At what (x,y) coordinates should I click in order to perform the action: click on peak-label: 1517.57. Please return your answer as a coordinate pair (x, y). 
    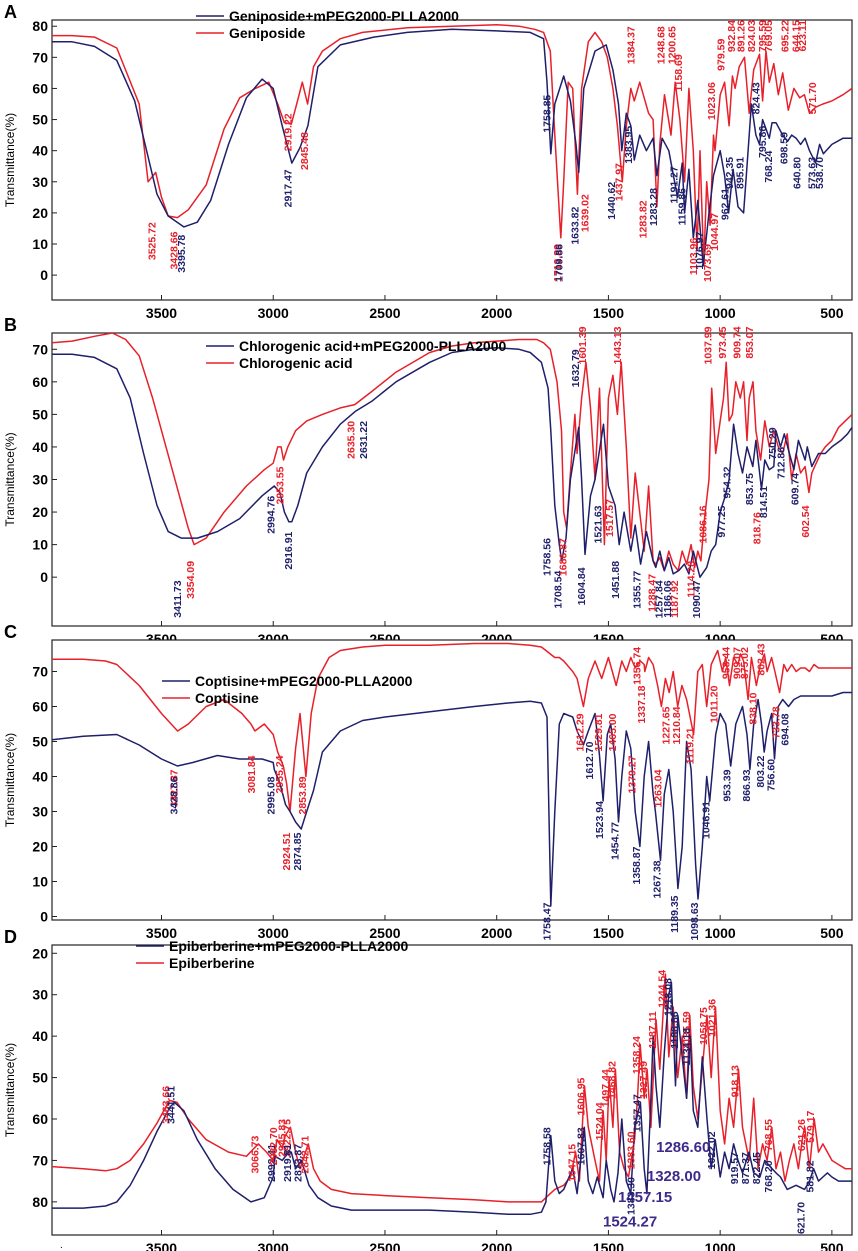
    Looking at the image, I should click on (610, 518).